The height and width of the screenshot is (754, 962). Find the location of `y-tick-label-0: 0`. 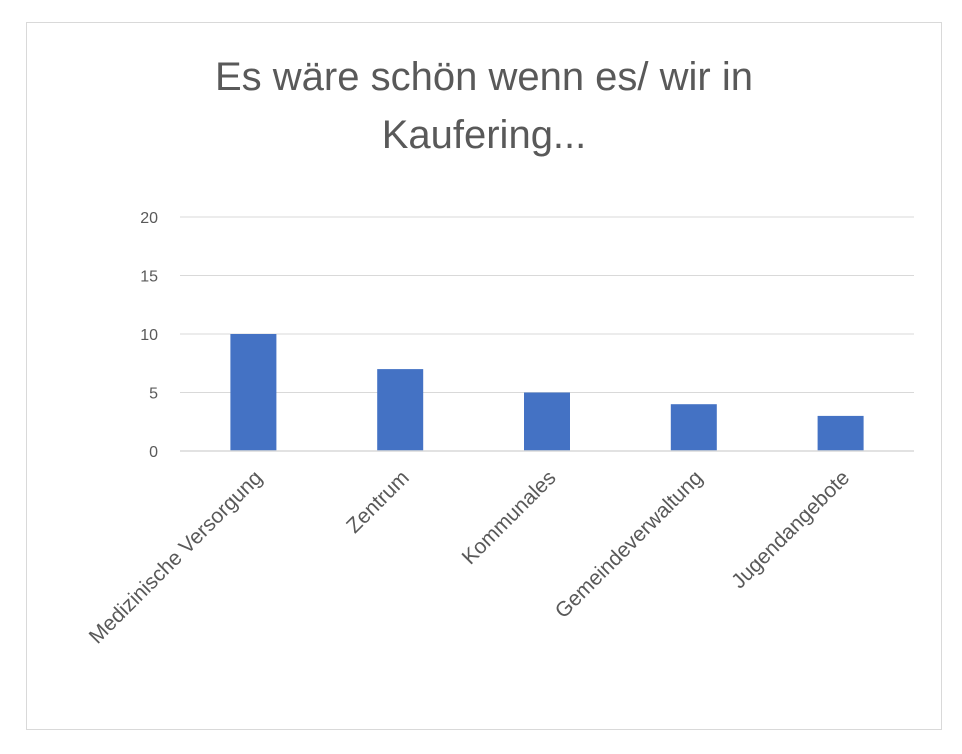

y-tick-label-0: 0 is located at coordinates (153, 452).